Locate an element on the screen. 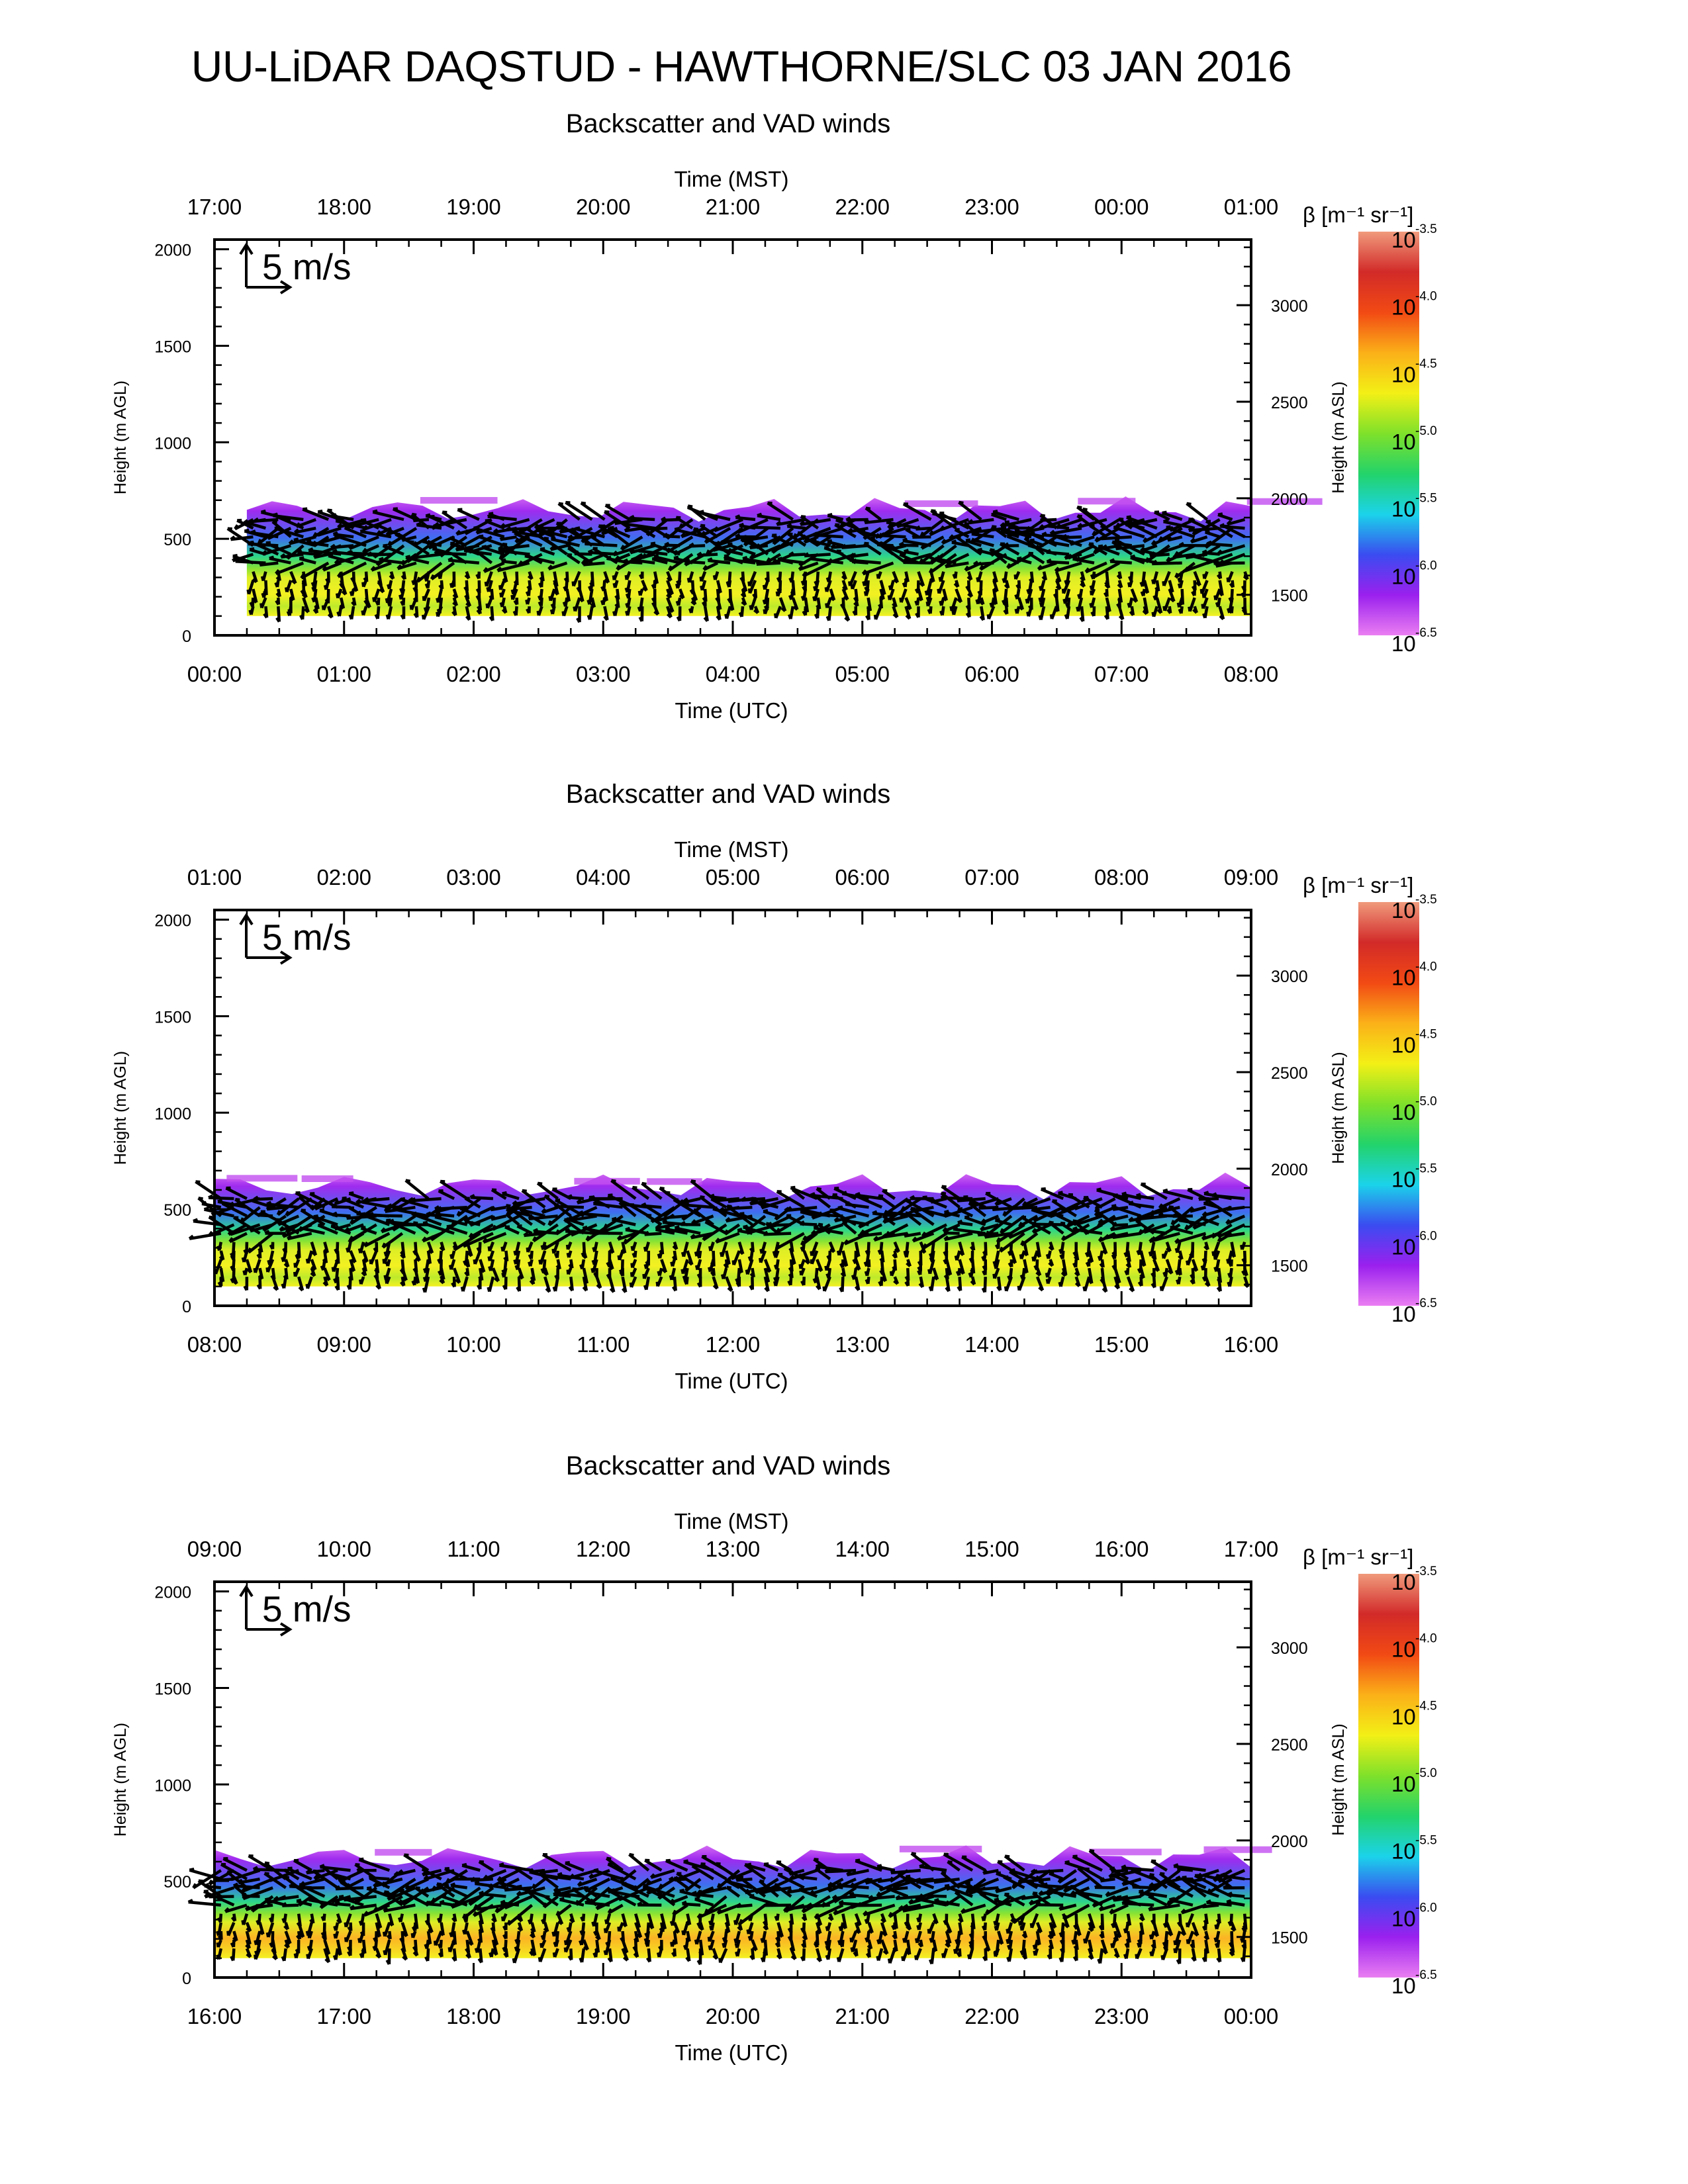 Image resolution: width=1688 pixels, height=2184 pixels. x2-tick-label: 02:00 is located at coordinates (343, 877).